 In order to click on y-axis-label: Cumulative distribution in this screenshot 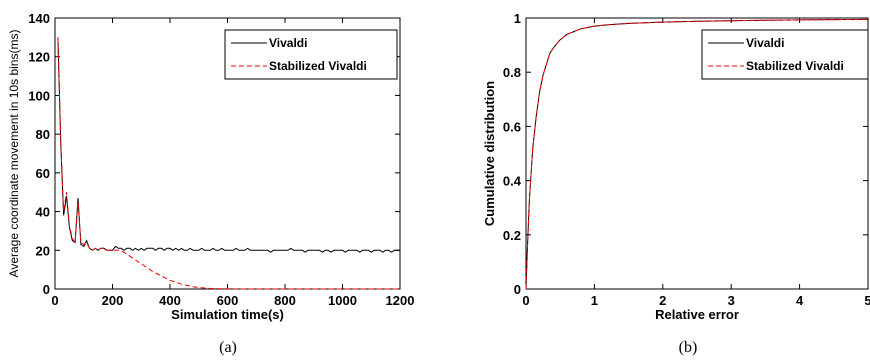, I will do `click(489, 153)`.